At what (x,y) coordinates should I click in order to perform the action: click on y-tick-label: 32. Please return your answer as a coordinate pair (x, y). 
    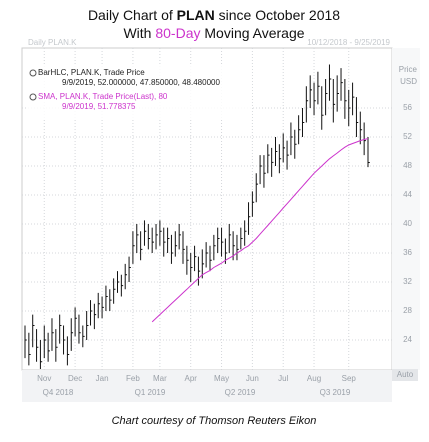
    Looking at the image, I should click on (407, 281).